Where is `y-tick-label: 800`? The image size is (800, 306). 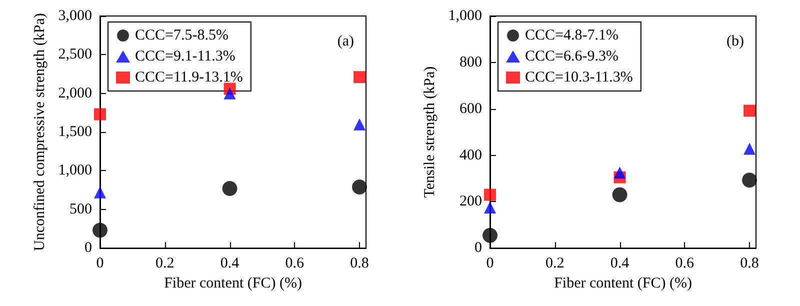
y-tick-label: 800 is located at coordinates (471, 62).